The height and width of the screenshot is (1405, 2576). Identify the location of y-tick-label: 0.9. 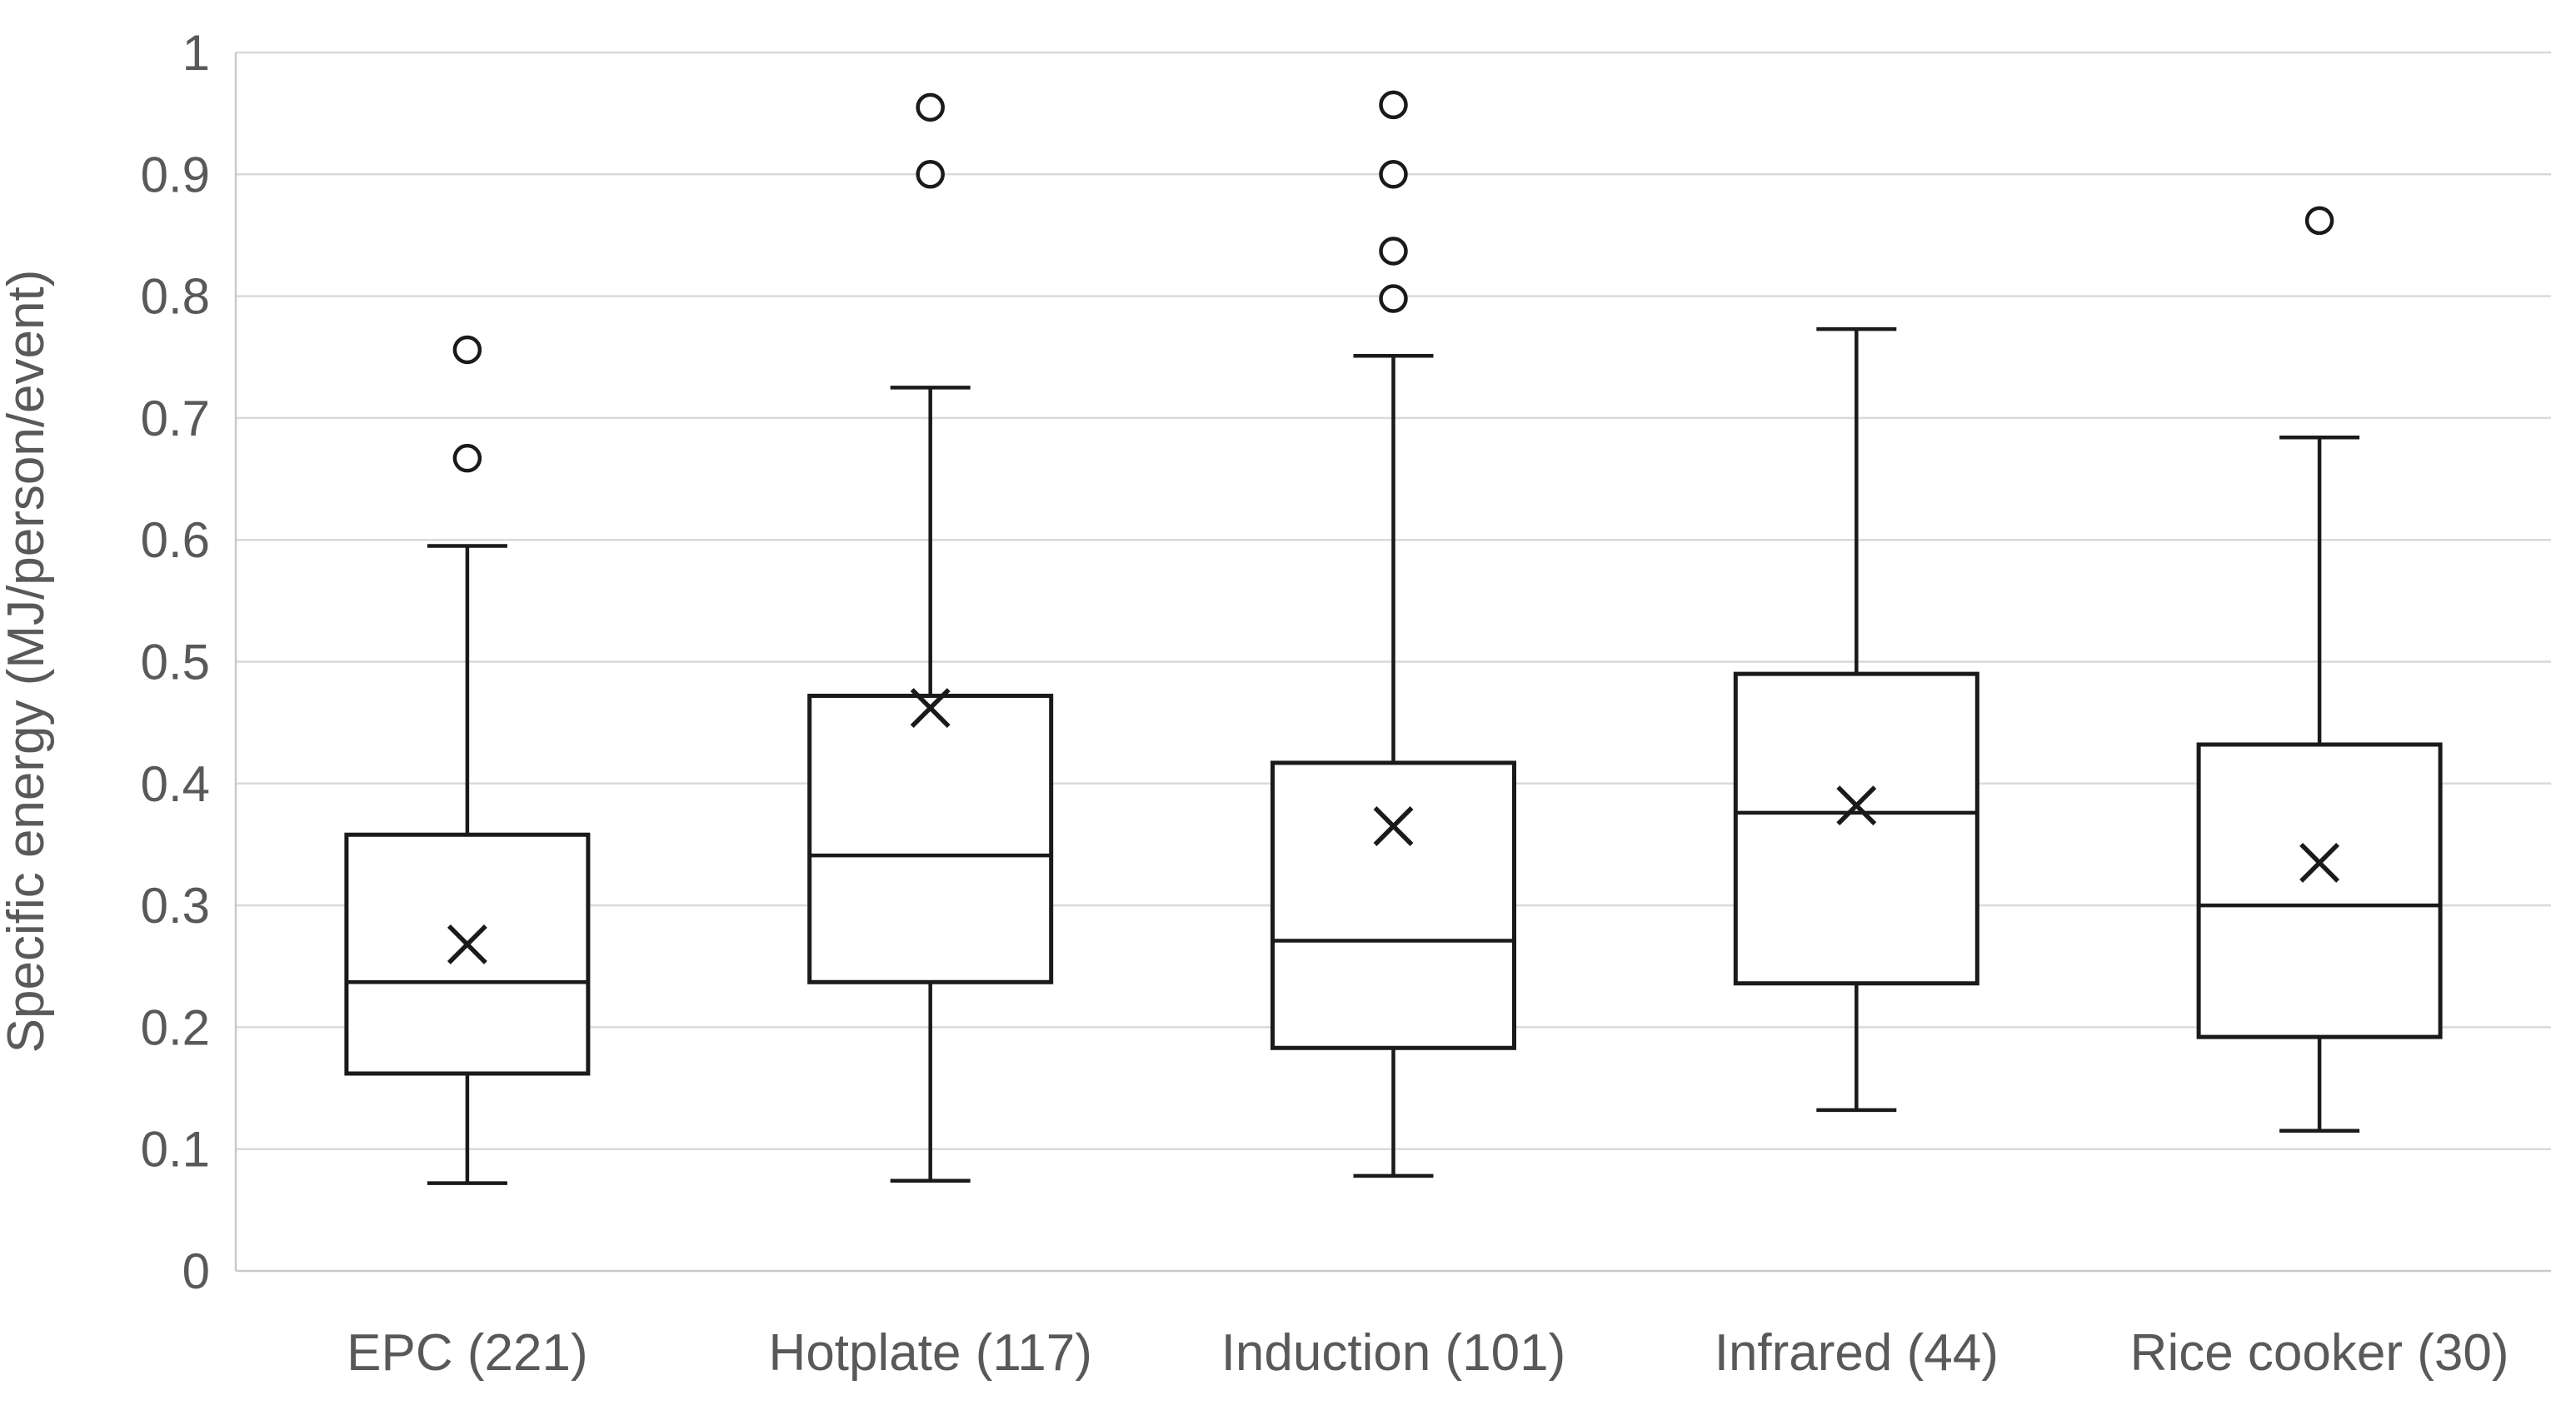
(175, 175).